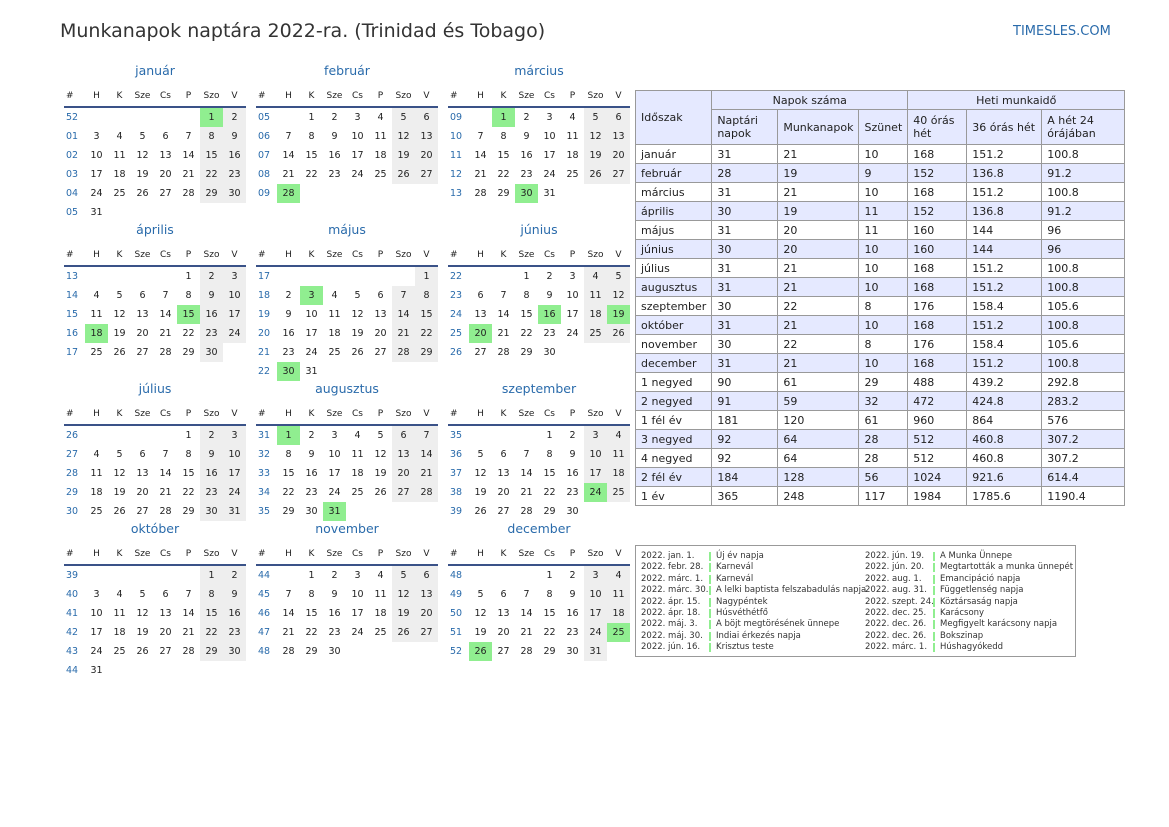 The width and height of the screenshot is (1169, 827). I want to click on day-cell: 14, so click(526, 473).